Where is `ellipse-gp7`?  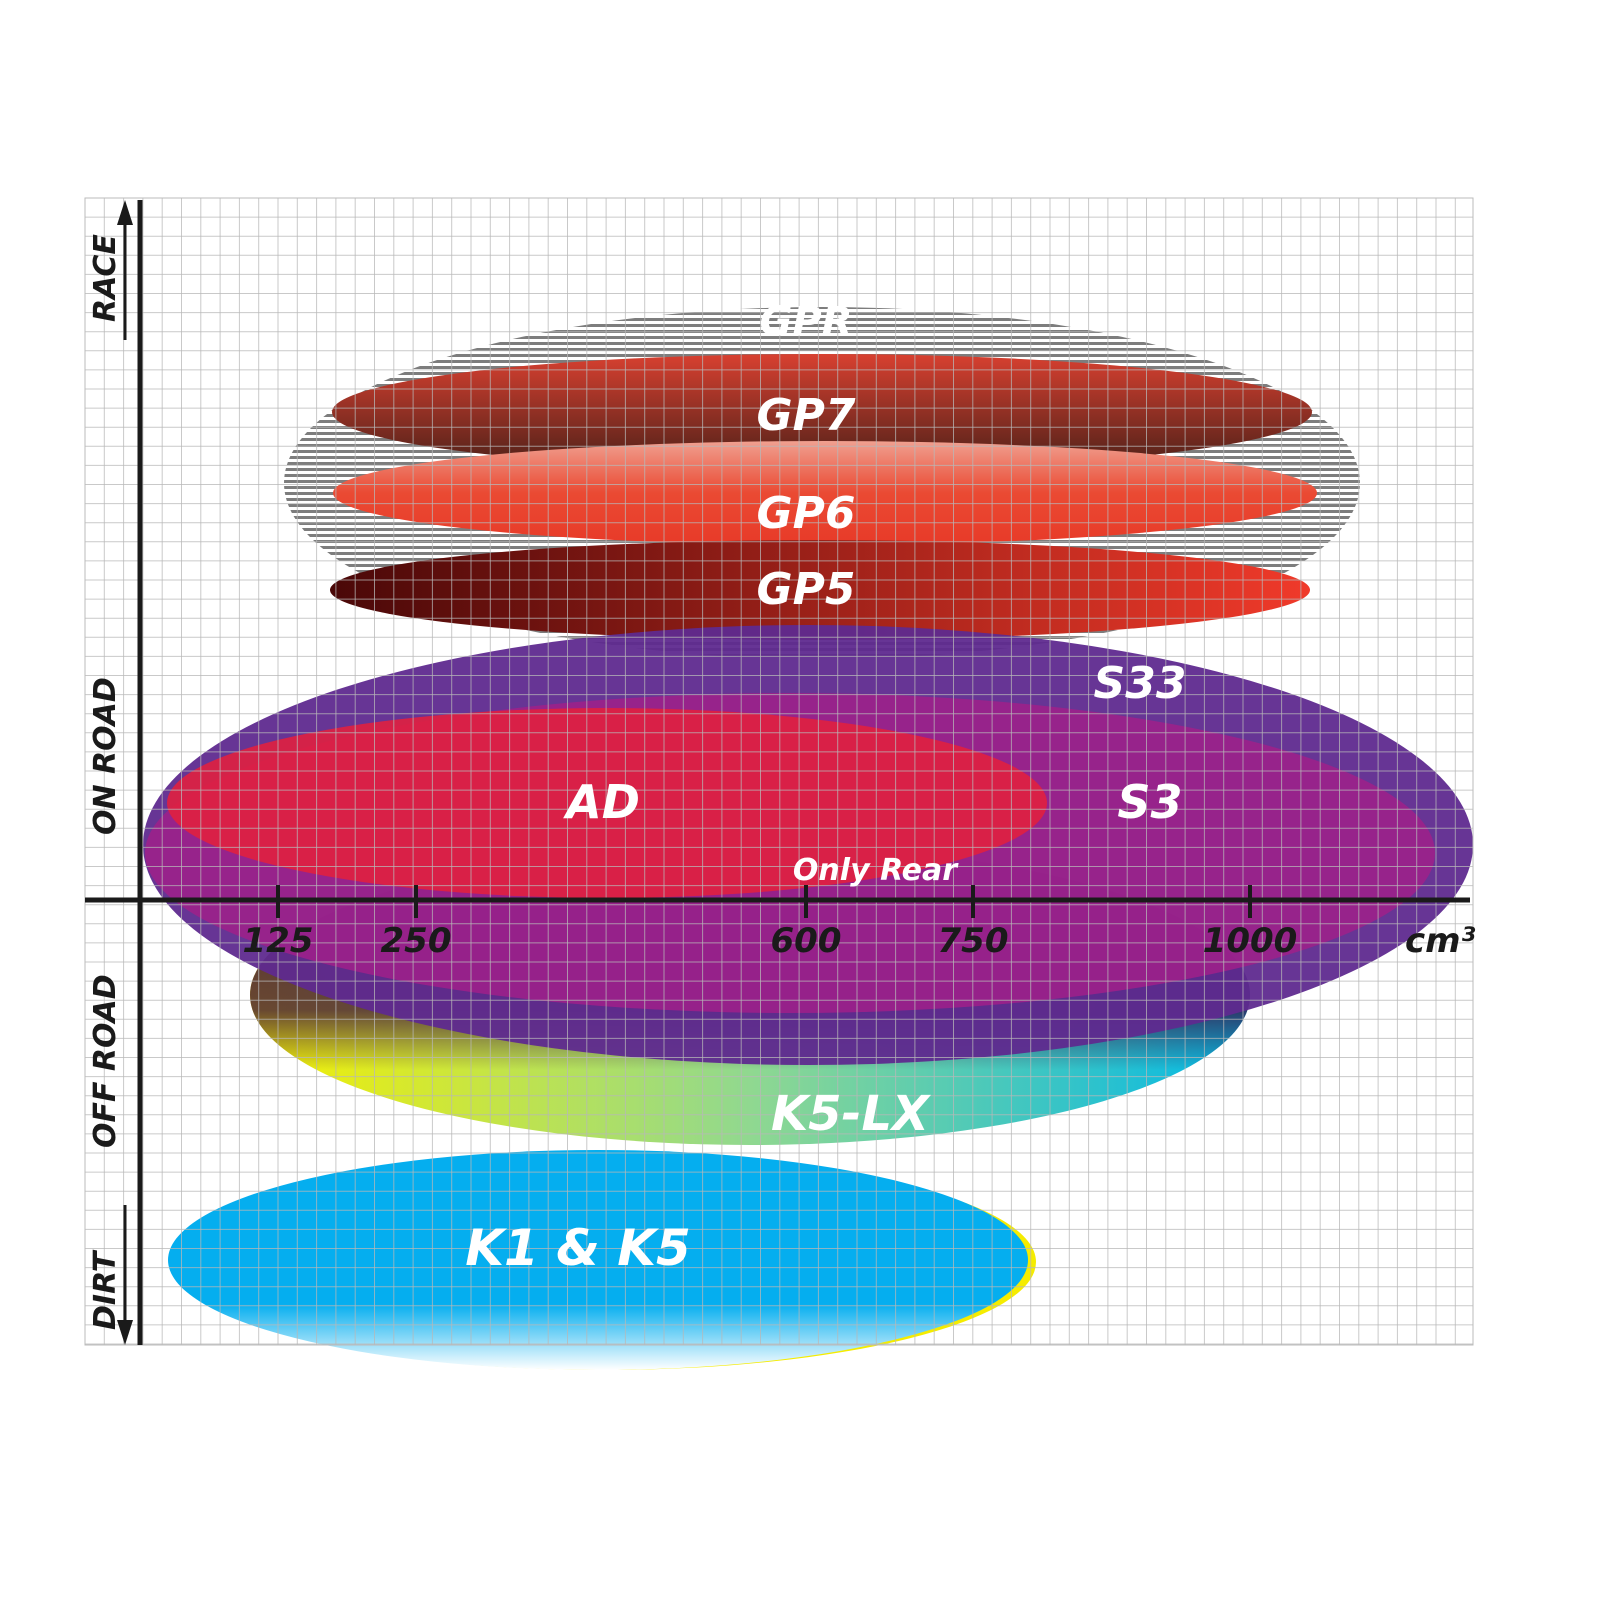
ellipse-gp7 is located at coordinates (822, 412).